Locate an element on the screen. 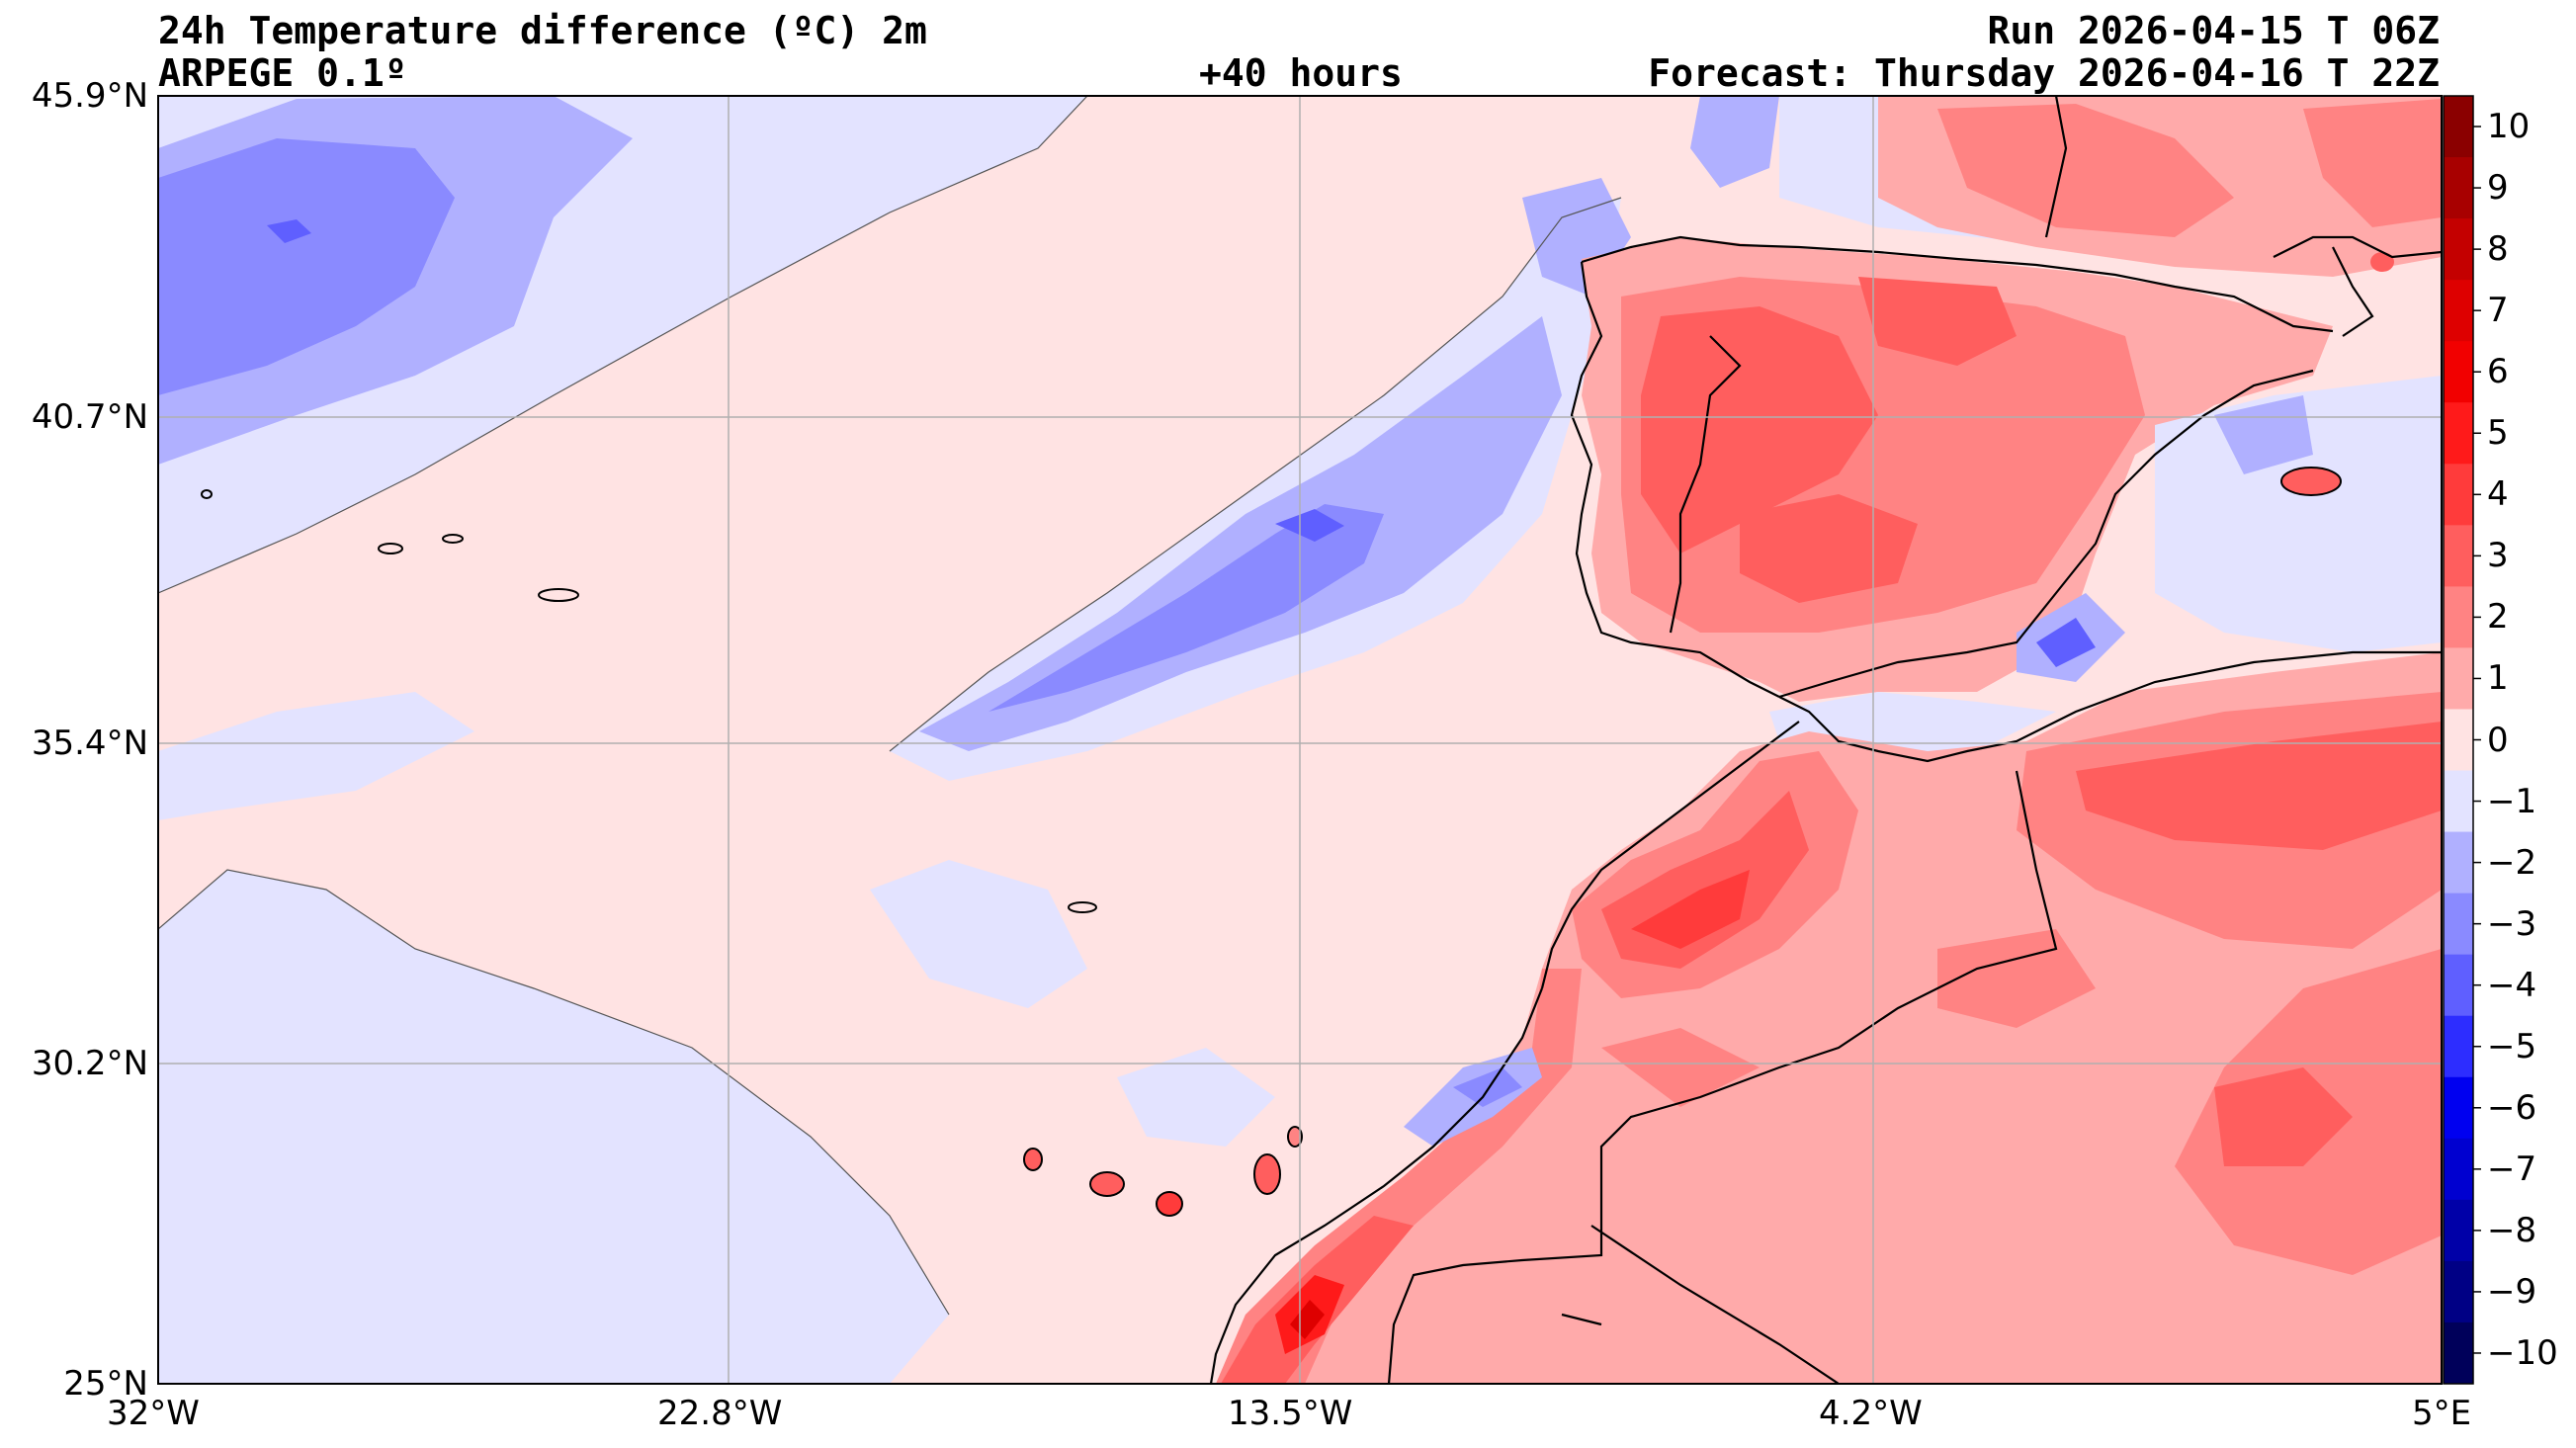 This screenshot has height=1448, width=2576. colorbar-label: −9 is located at coordinates (2512, 1291).